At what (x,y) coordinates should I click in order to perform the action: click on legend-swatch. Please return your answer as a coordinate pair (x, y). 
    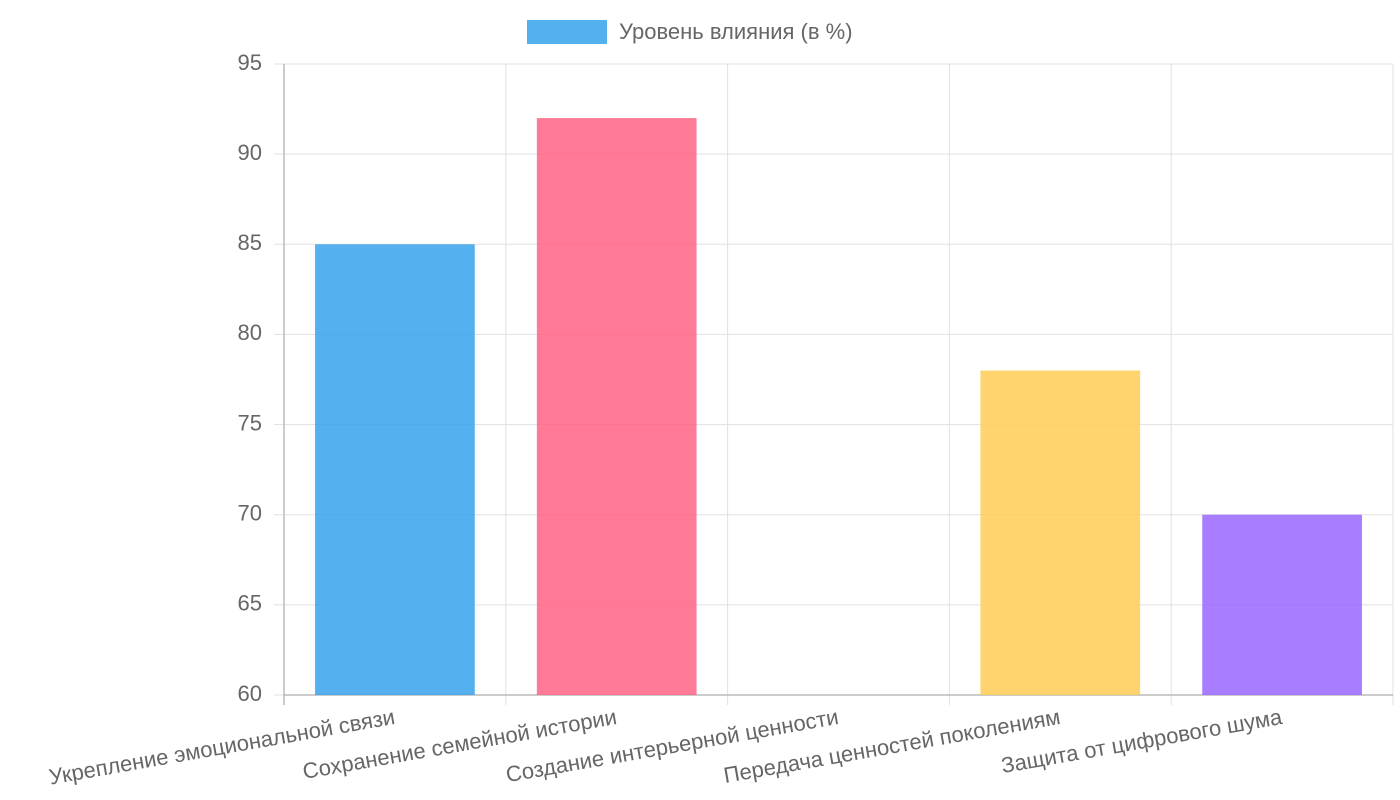
    Looking at the image, I should click on (567, 32).